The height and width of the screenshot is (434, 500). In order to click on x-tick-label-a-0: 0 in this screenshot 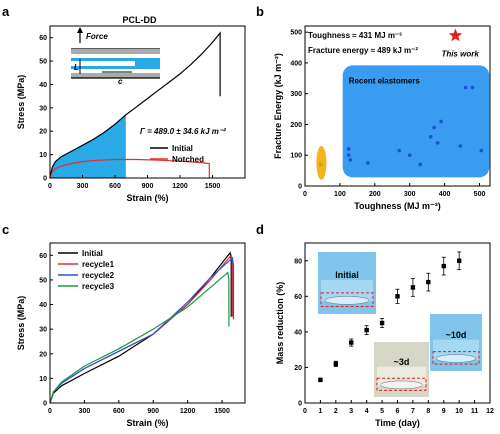, I will do `click(50, 186)`.